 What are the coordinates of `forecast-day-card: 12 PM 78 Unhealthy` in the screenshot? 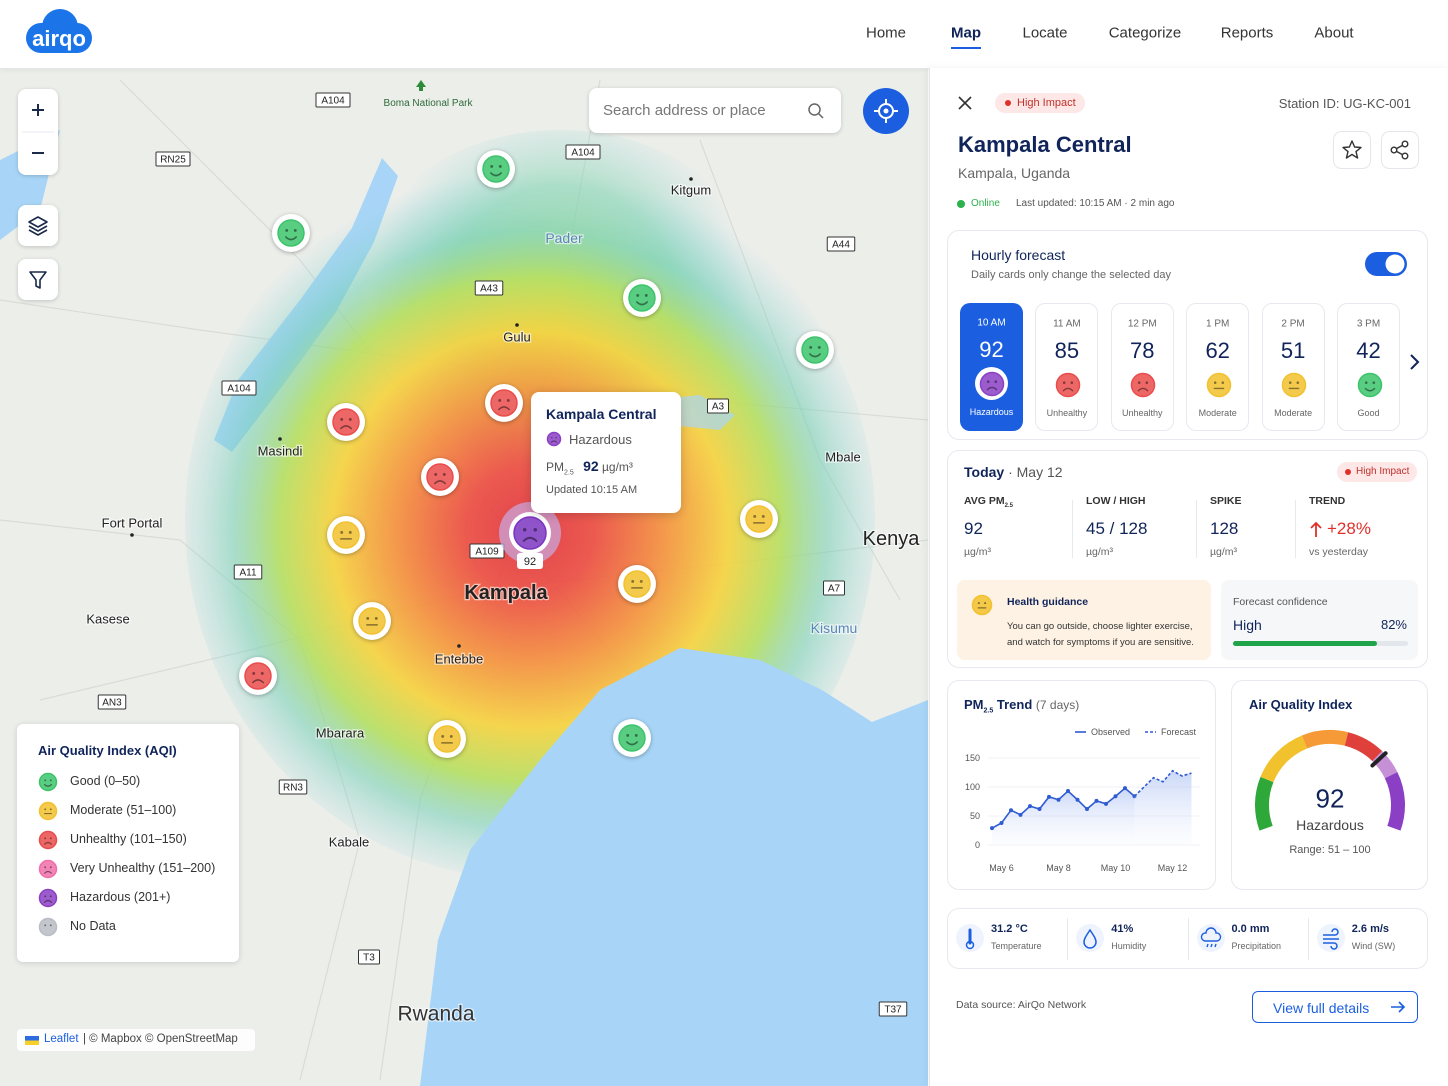 It's located at (1142, 367).